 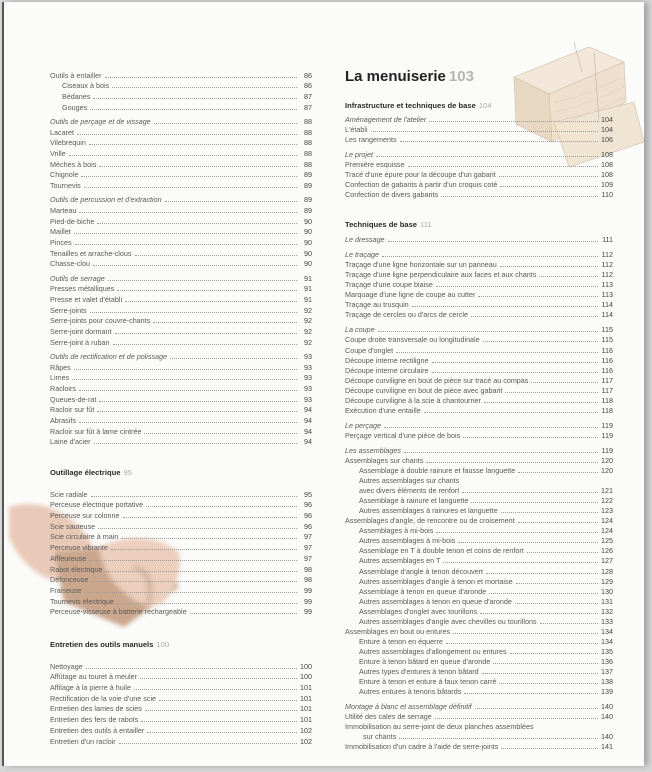 I want to click on toc-entry-page: 122, so click(x=607, y=501).